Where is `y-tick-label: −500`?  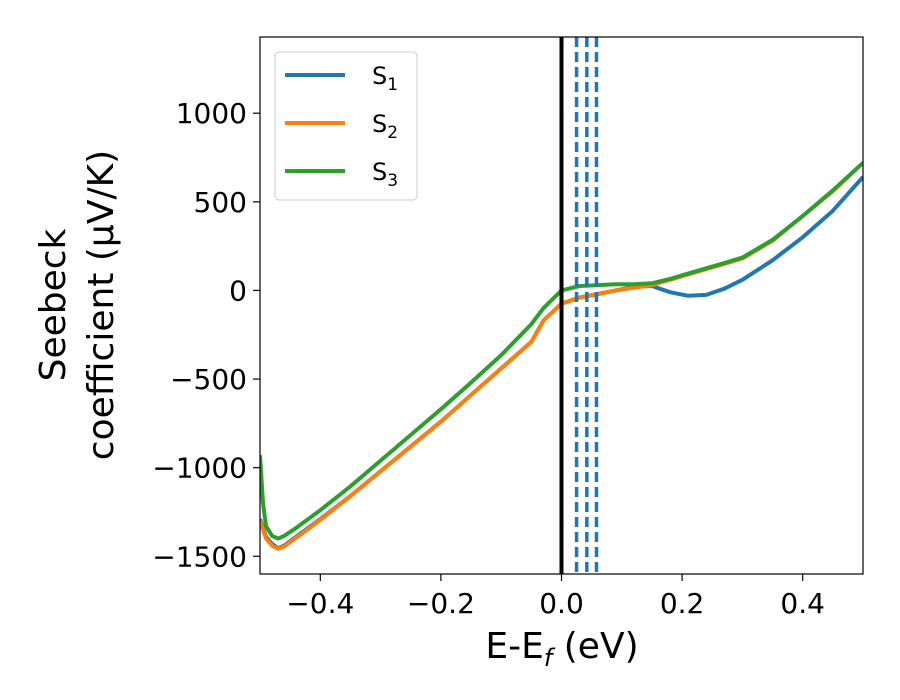 y-tick-label: −500 is located at coordinates (208, 379).